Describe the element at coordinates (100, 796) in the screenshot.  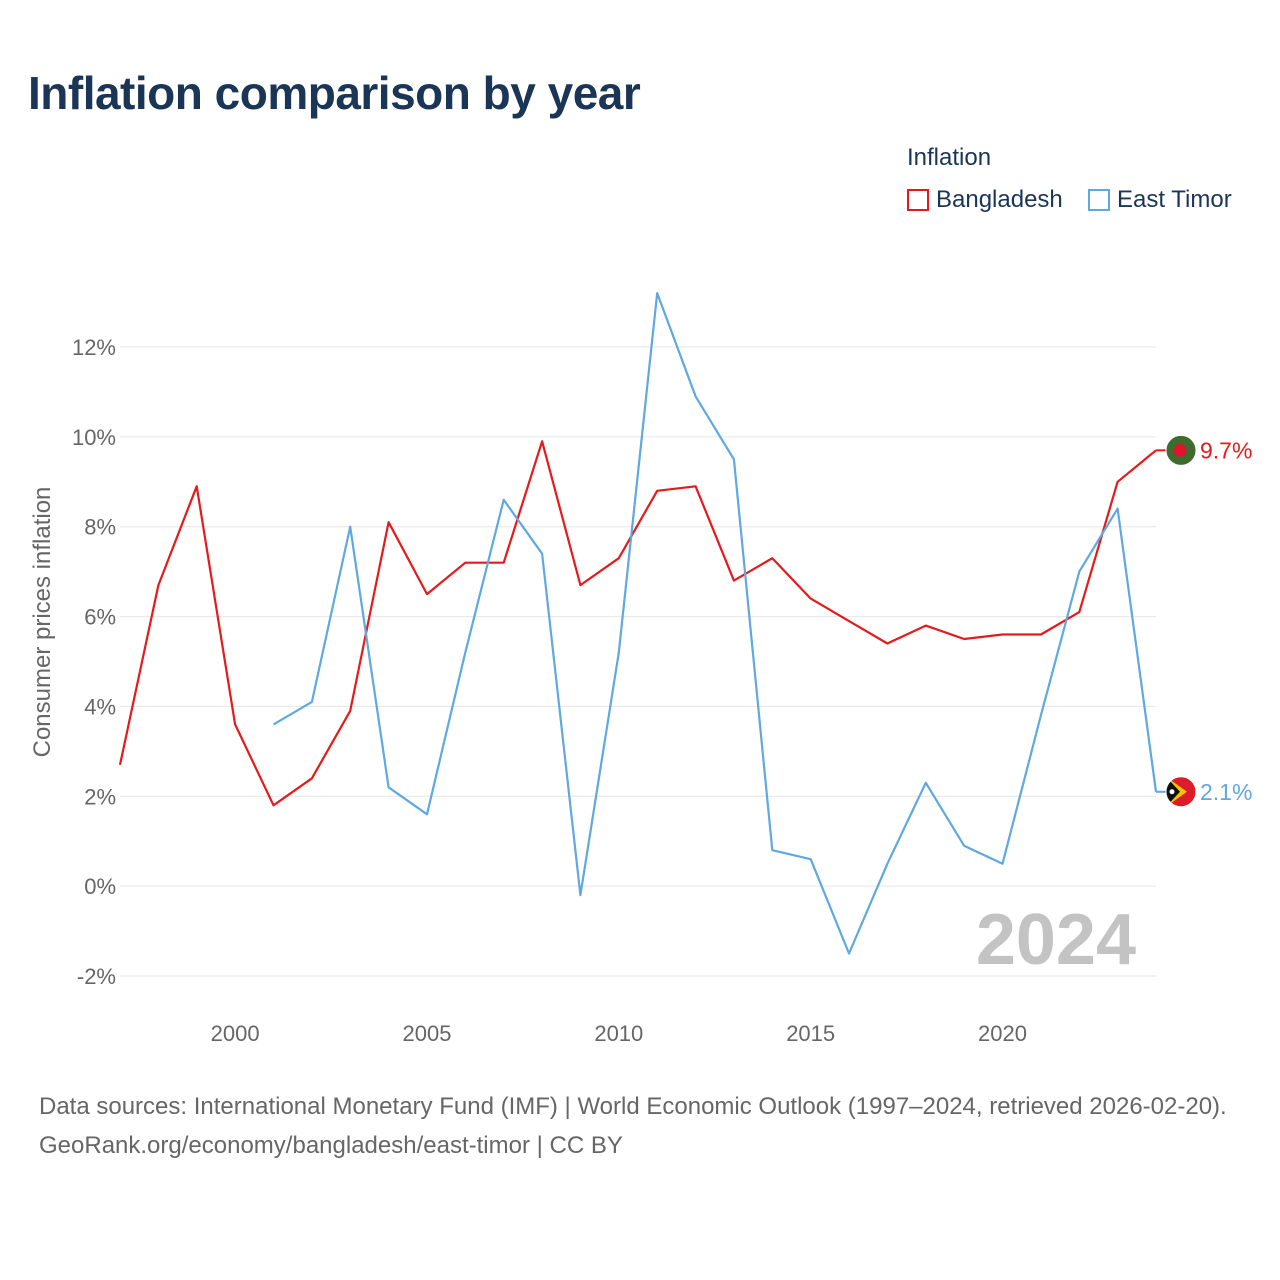
I see `y-tick-label: 2%` at that location.